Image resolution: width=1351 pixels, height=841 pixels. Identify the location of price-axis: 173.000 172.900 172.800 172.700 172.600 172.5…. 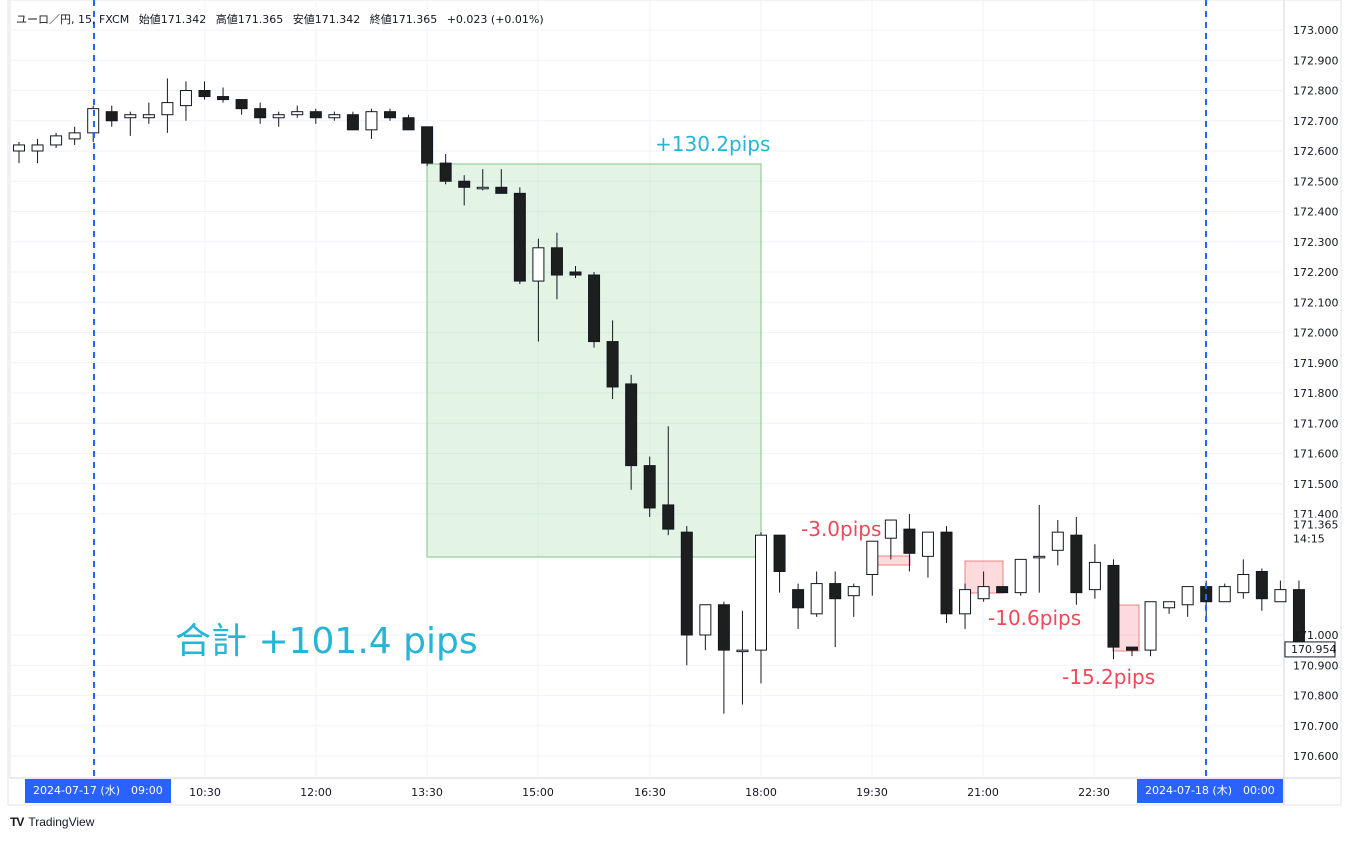
(1312, 393).